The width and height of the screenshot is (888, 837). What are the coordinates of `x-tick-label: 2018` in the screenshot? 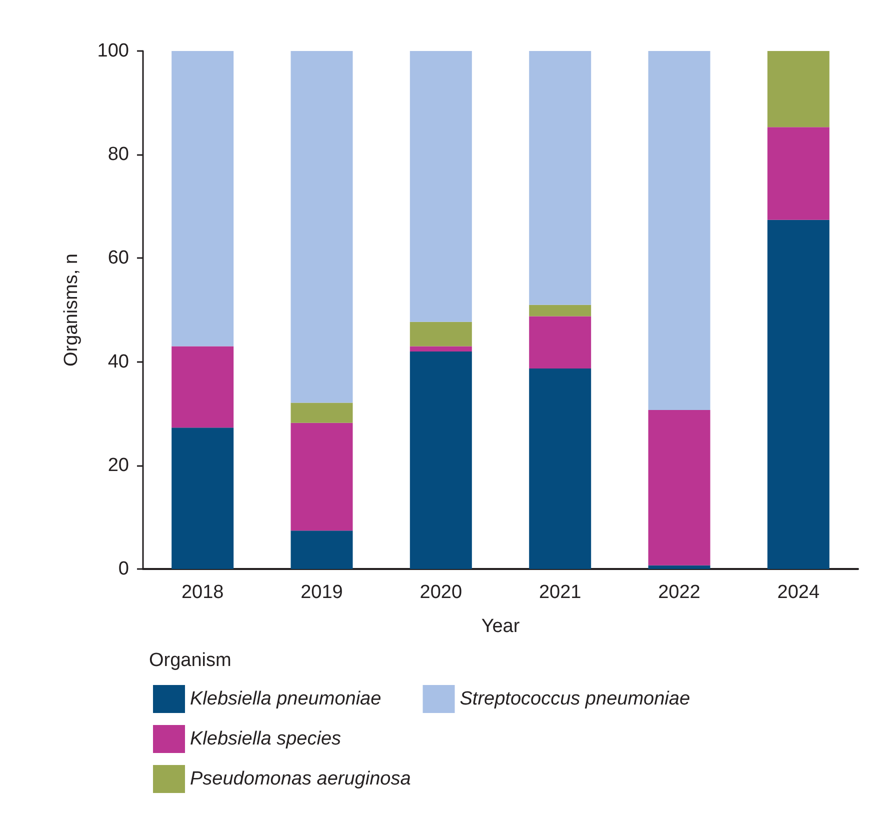 It's located at (202, 592).